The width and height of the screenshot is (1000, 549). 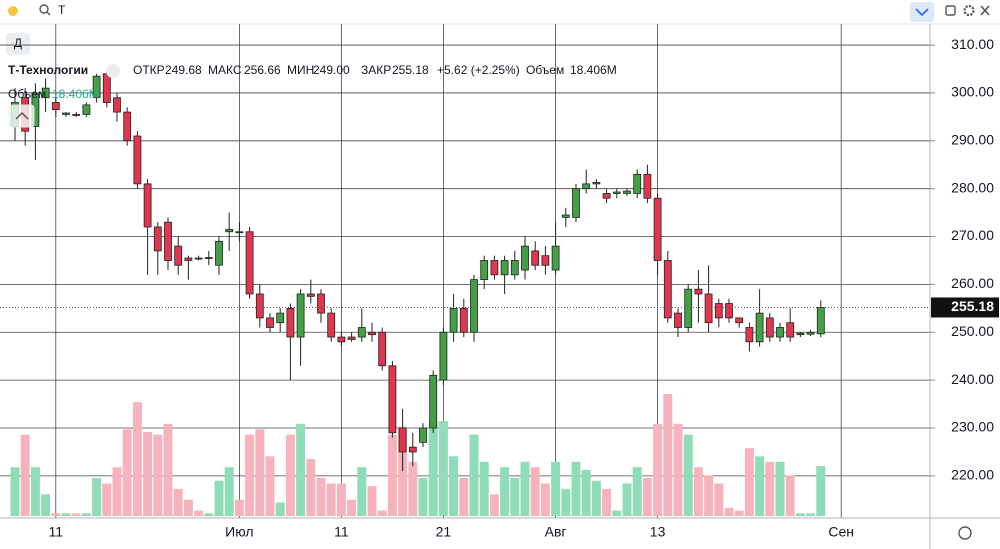 What do you see at coordinates (300, 70) in the screenshot?
I see `low-label: МИН` at bounding box center [300, 70].